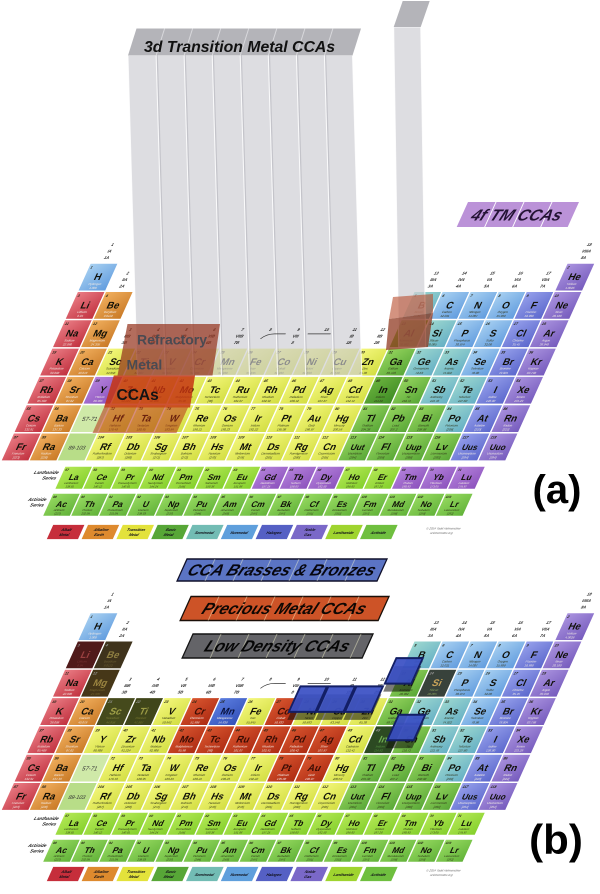  I want to click on svg-text: 61, so click(179, 470).